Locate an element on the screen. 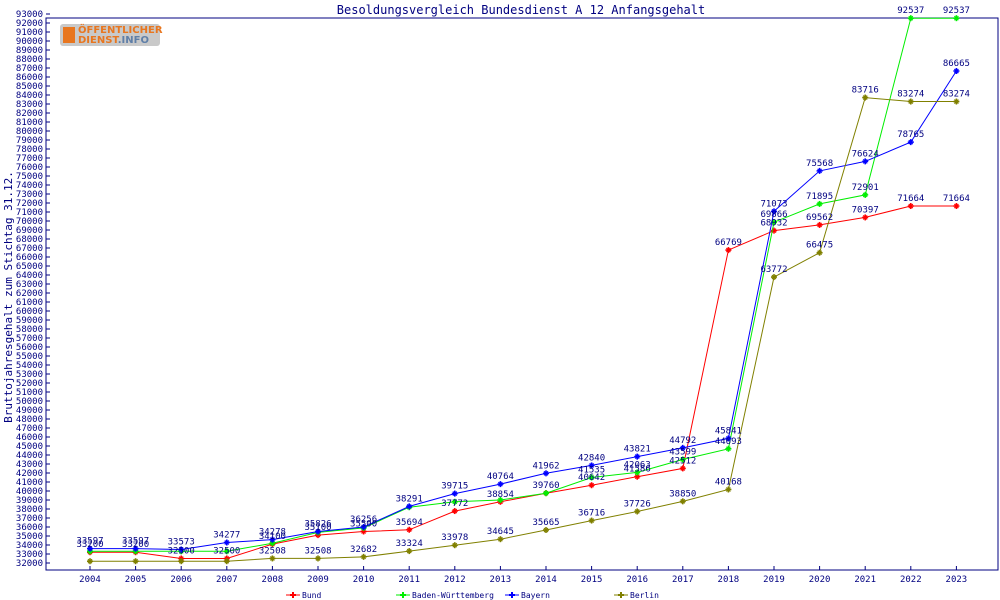 The width and height of the screenshot is (1000, 600). data-label: 75568 is located at coordinates (819, 164).